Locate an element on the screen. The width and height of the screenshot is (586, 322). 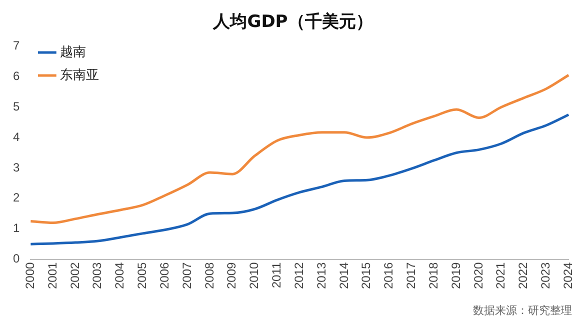
x-tick-label: 2016 is located at coordinates (389, 276).